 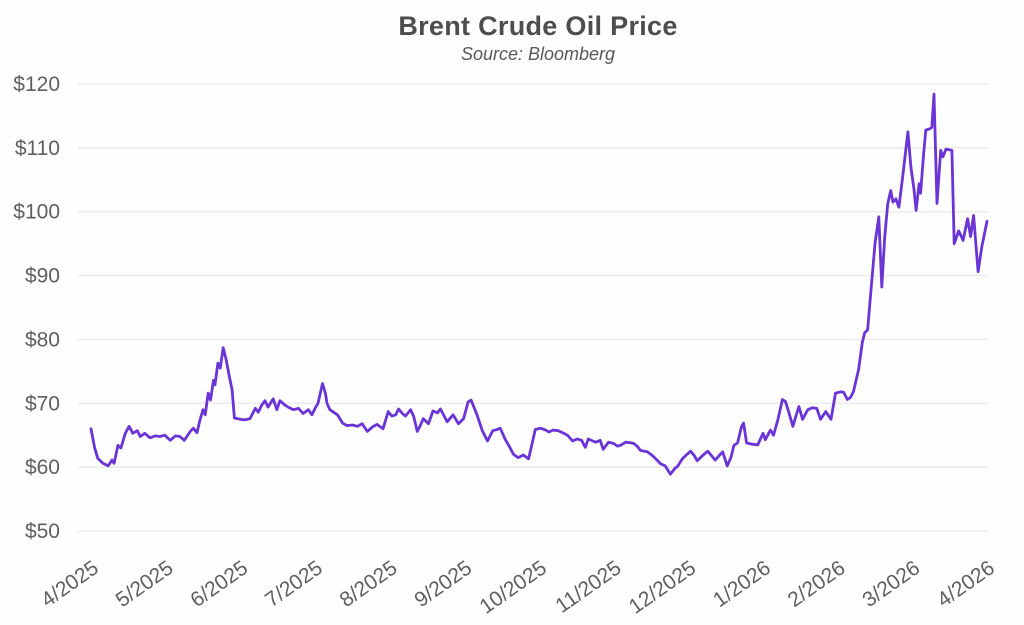 I want to click on x-axis-tick-label: 12/2025, so click(x=662, y=587).